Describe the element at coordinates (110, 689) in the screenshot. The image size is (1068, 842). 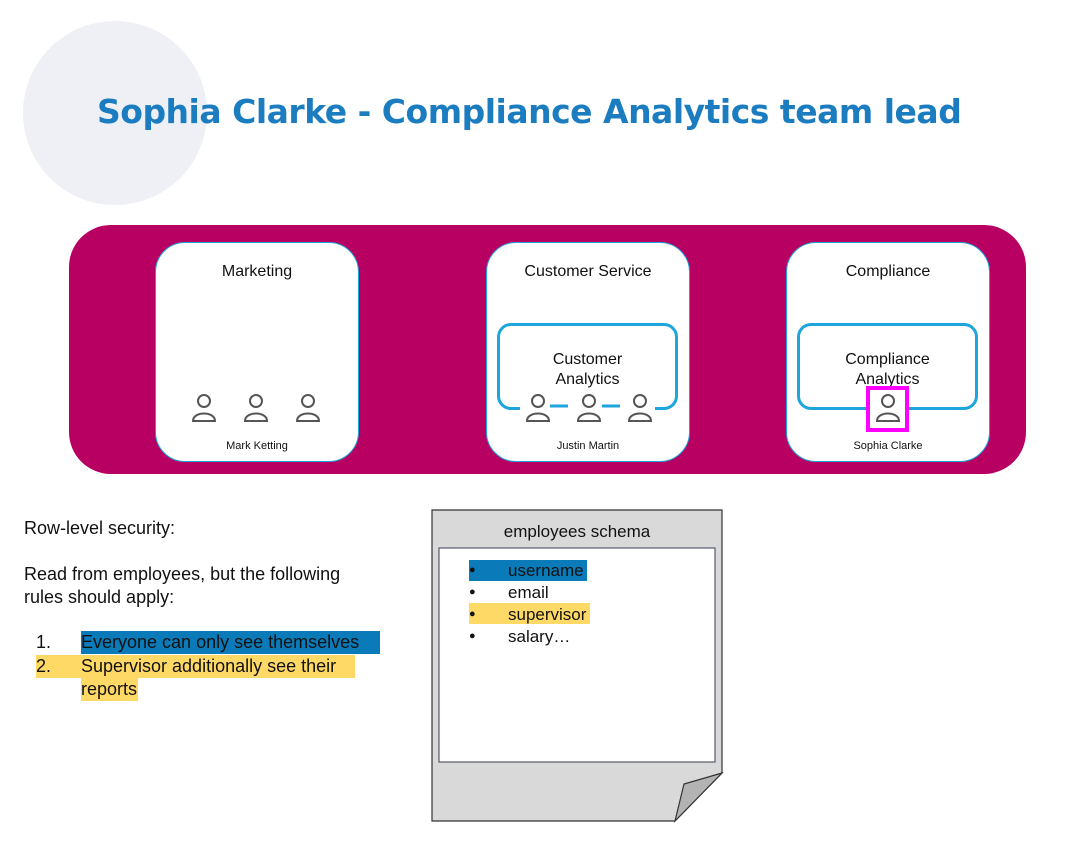
I see `rule-supervisor-line2: reports` at that location.